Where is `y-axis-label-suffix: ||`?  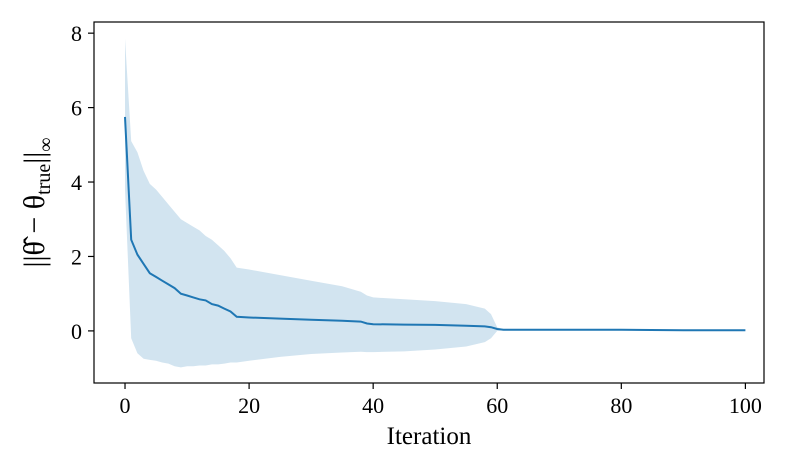
y-axis-label-suffix: || is located at coordinates (34, 158).